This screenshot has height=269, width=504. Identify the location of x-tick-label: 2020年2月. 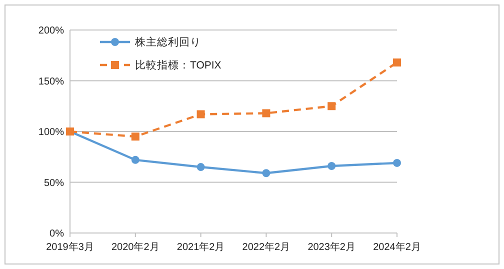
(135, 247).